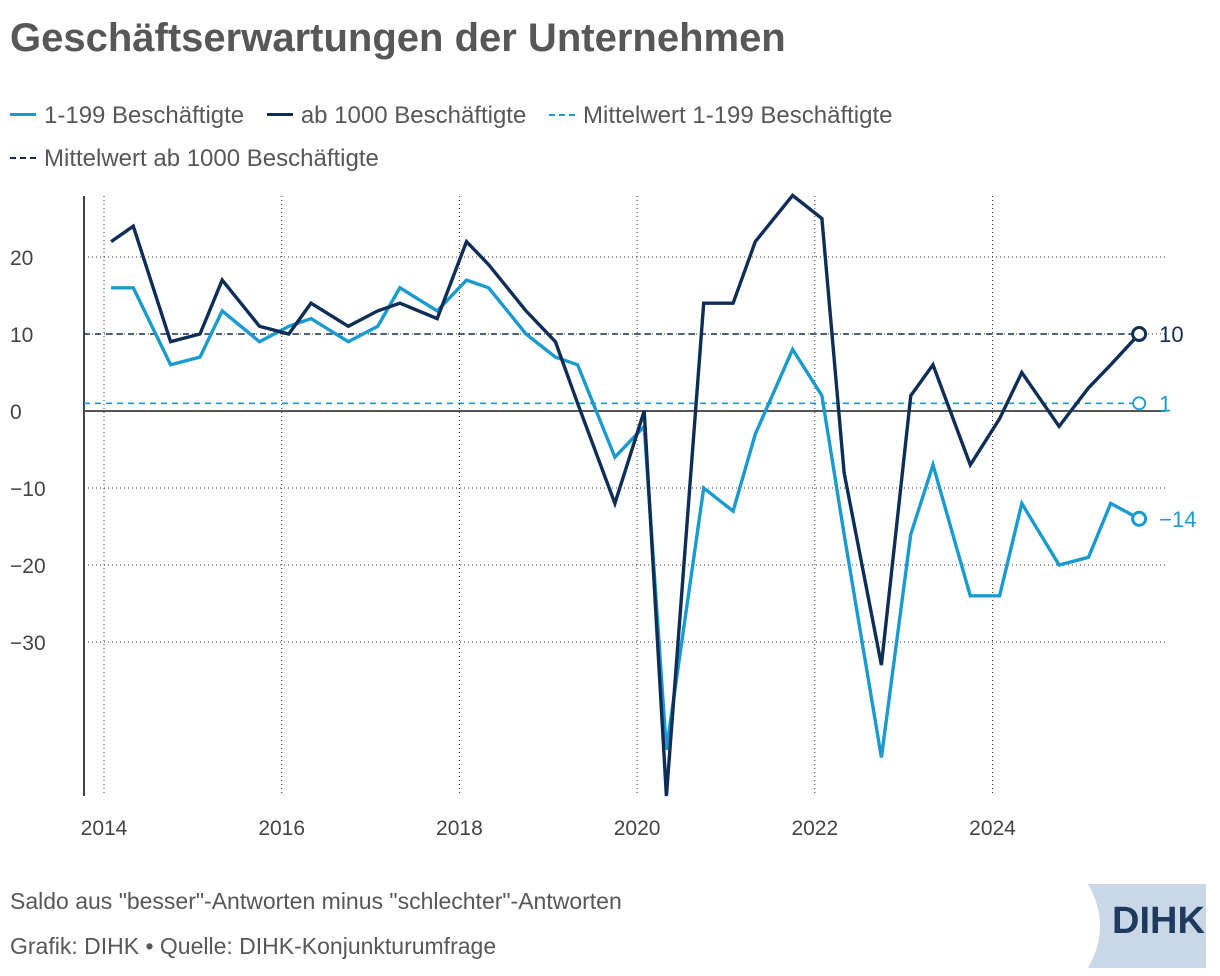  What do you see at coordinates (1165, 403) in the screenshot?
I see `end-value-label: 1` at bounding box center [1165, 403].